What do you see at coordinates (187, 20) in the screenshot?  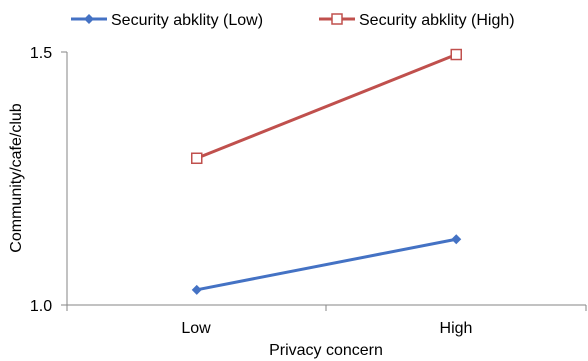 I see `legend-label-security-low: Security abklity (Low)` at bounding box center [187, 20].